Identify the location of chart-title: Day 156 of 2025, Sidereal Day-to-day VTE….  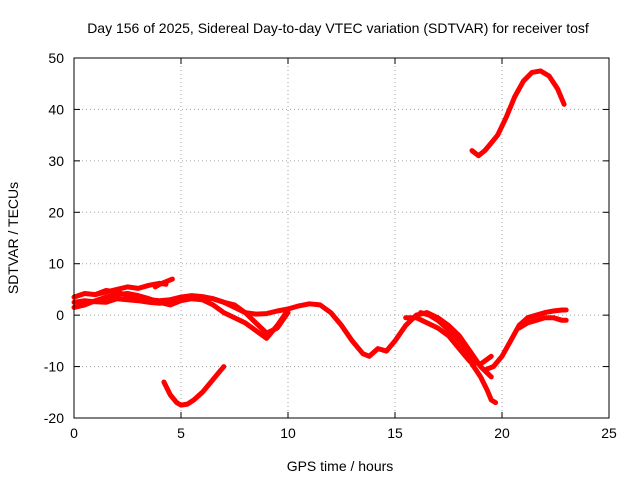
(338, 28).